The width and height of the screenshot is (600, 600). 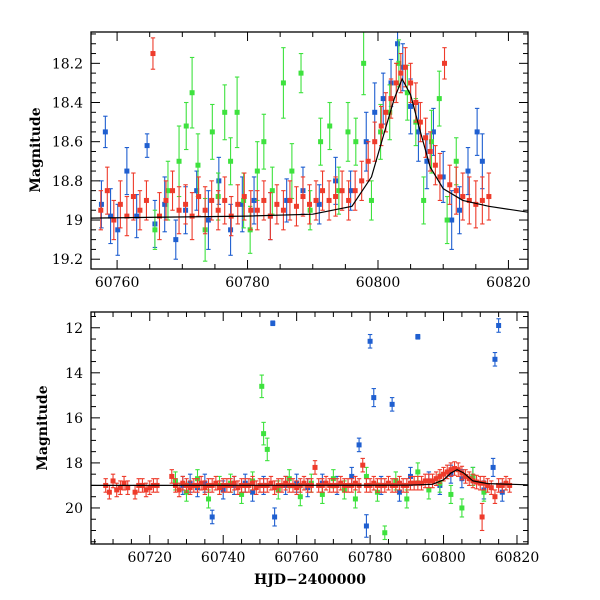 What do you see at coordinates (74, 509) in the screenshot?
I see `bottom-y-tick-label: 20` at bounding box center [74, 509].